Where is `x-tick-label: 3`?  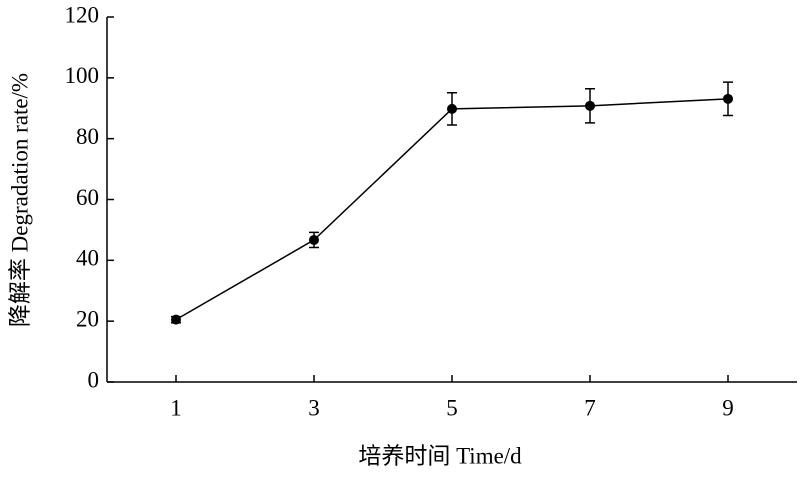 x-tick-label: 3 is located at coordinates (314, 407).